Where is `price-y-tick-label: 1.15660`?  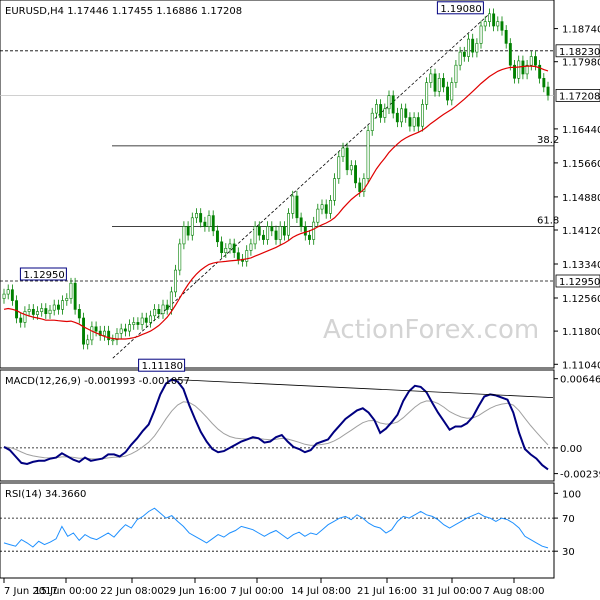 price-y-tick-label: 1.15660 is located at coordinates (581, 164).